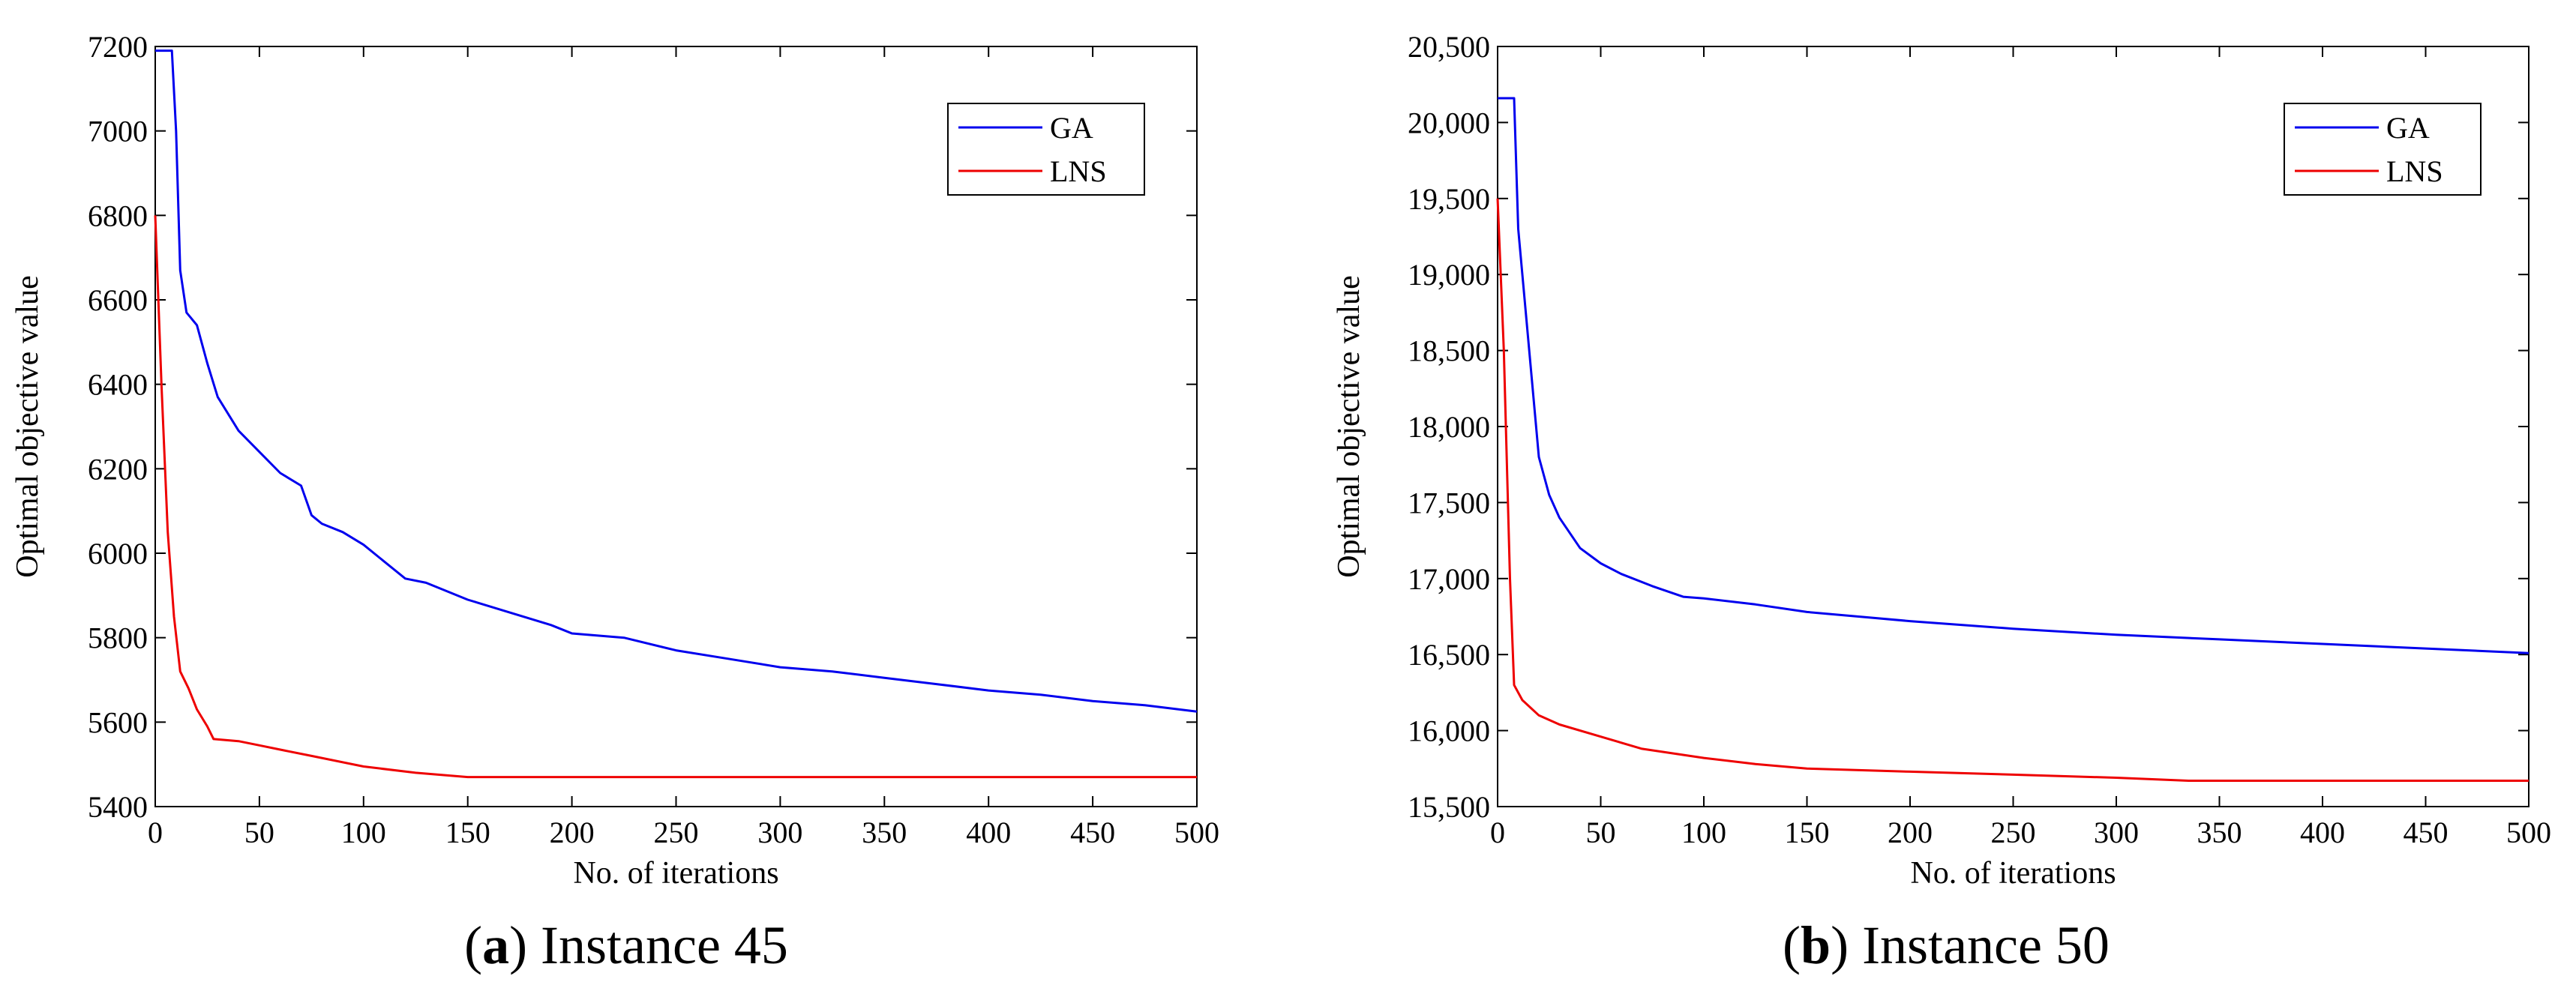 This screenshot has width=2576, height=985. I want to click on x-axis-label-a: No. of iterations, so click(676, 873).